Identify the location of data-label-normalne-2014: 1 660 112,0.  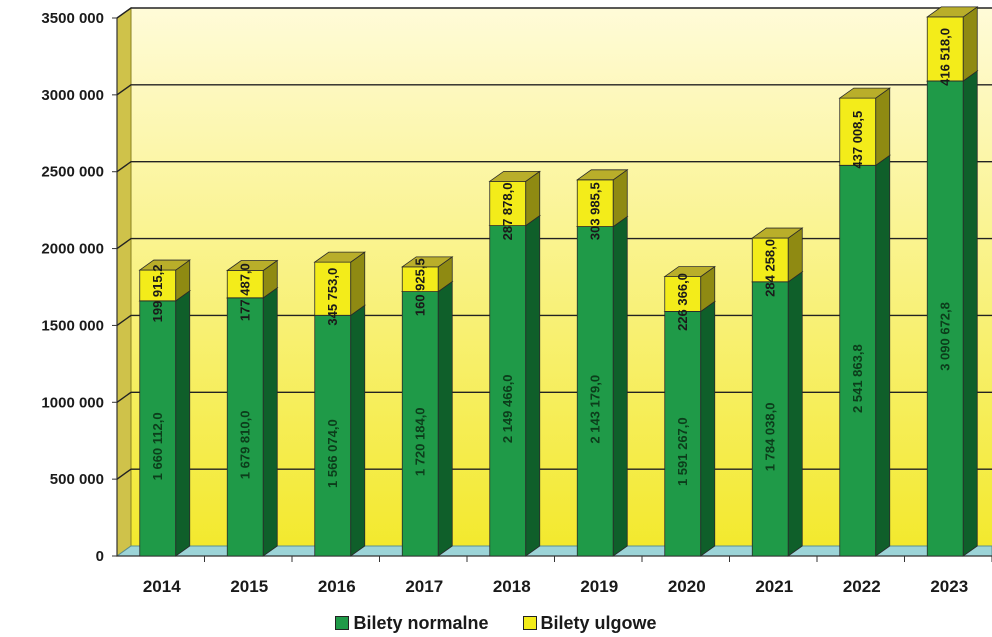
(157, 446).